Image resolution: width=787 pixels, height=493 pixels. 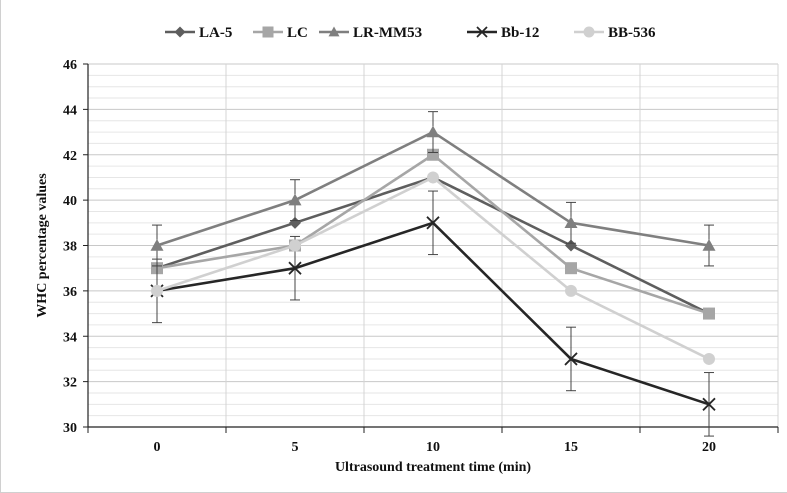 What do you see at coordinates (297, 33) in the screenshot?
I see `legend-label: LC` at bounding box center [297, 33].